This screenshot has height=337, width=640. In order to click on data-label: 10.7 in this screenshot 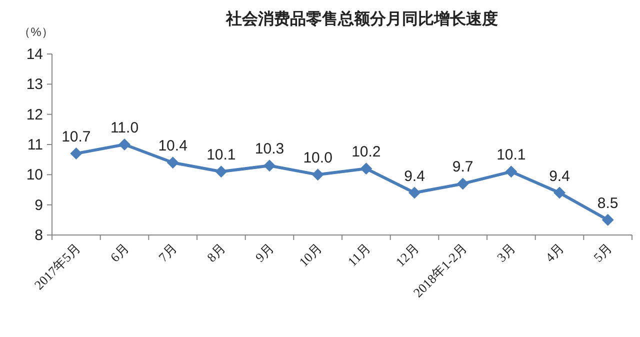, I will do `click(76, 137)`.